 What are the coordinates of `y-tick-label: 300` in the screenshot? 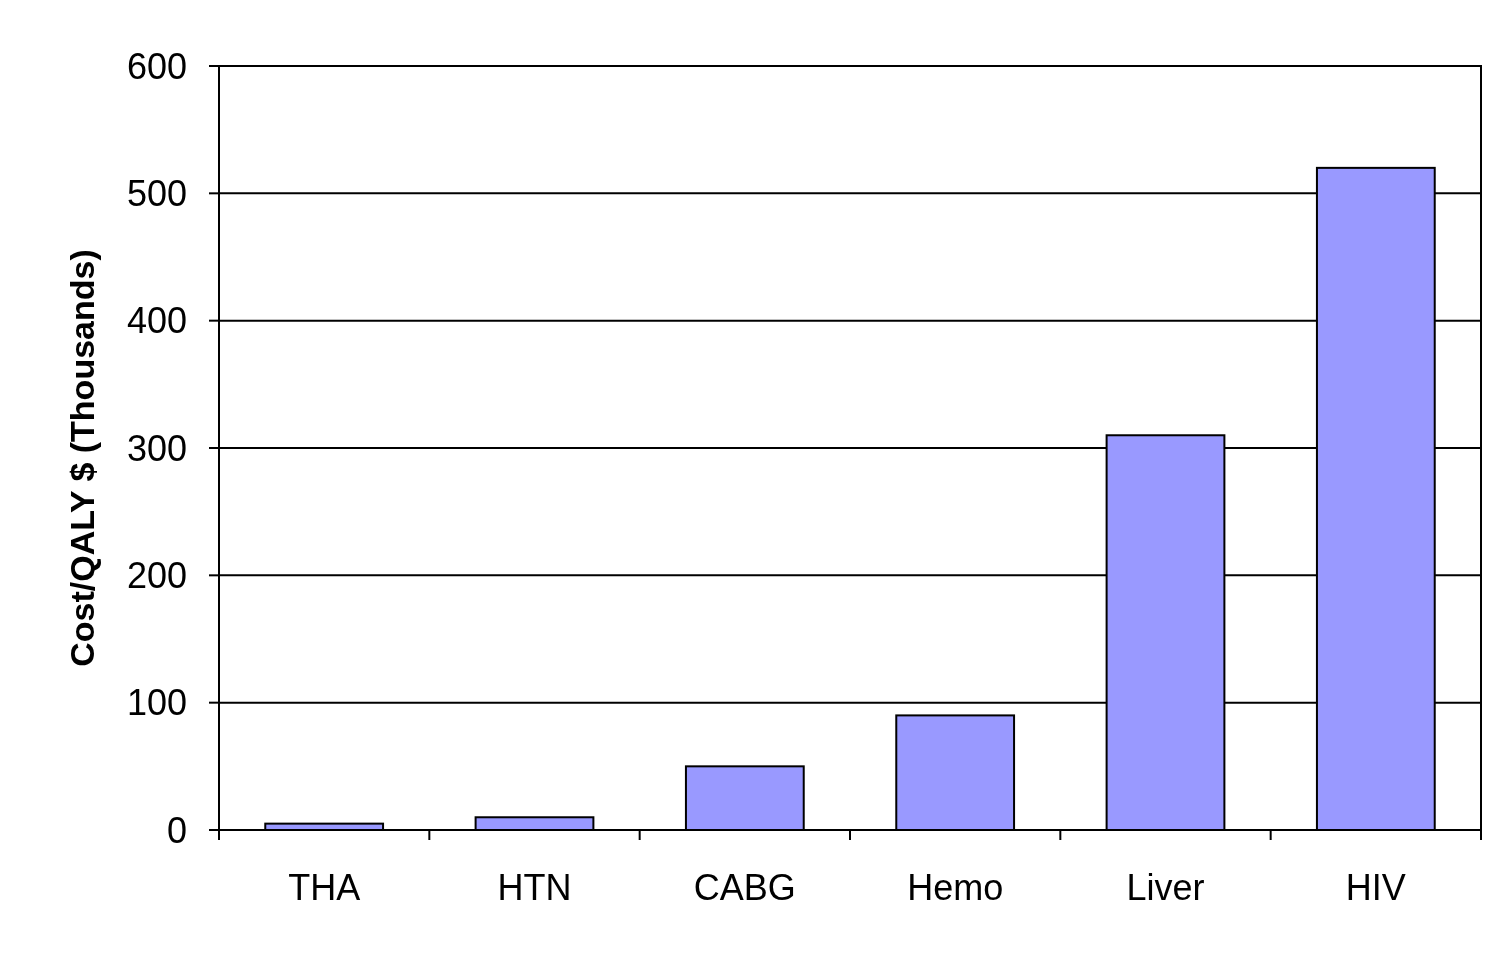 It's located at (156, 448).